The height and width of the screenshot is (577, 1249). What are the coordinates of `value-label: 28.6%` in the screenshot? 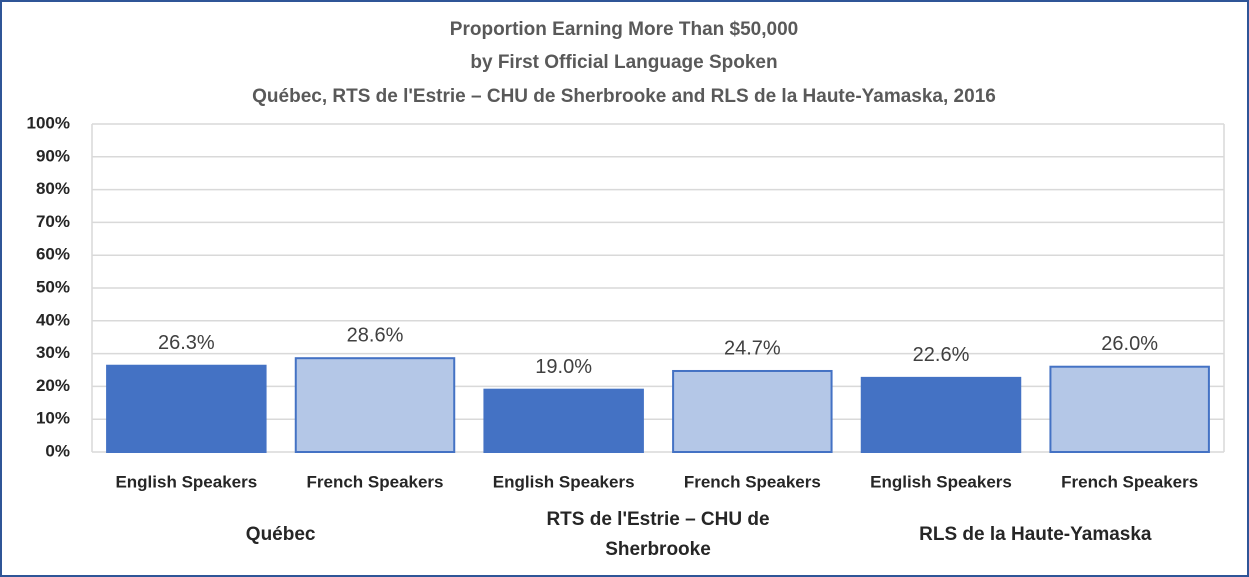 It's located at (375, 335).